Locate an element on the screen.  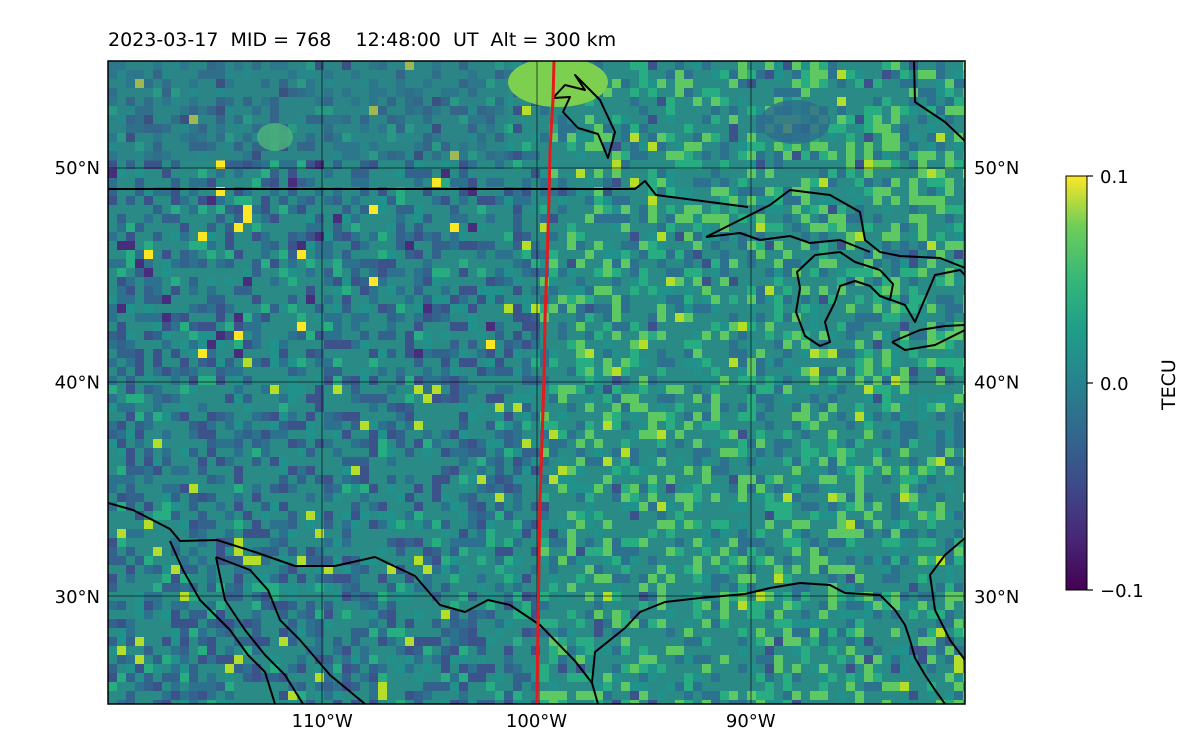
lat-tick-label-left: 30°N is located at coordinates (77, 597).